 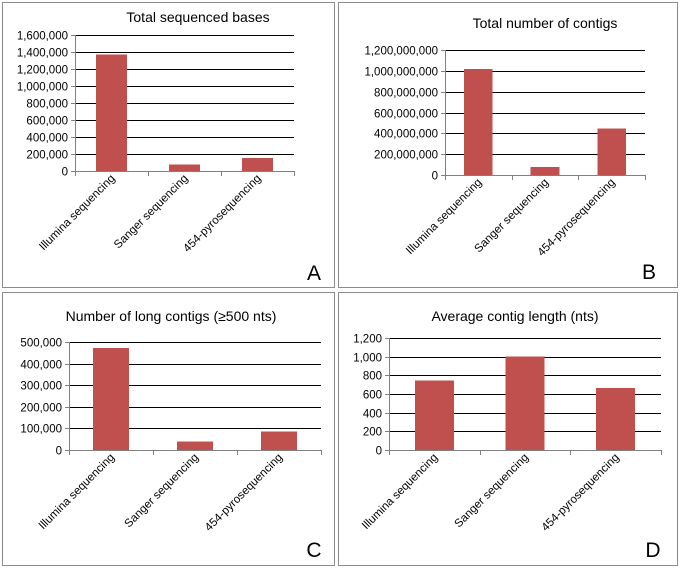 I want to click on chart-a-tick-label: 1,000,000, so click(x=42, y=88).